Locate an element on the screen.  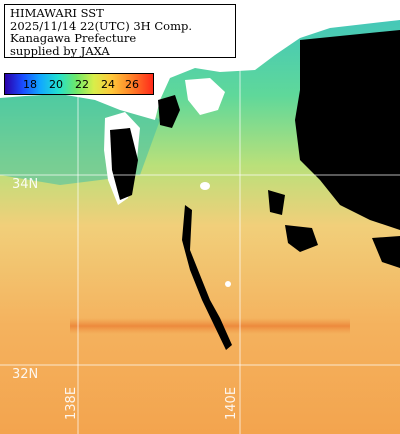
colorbar-tick: 20 is located at coordinates (56, 84).